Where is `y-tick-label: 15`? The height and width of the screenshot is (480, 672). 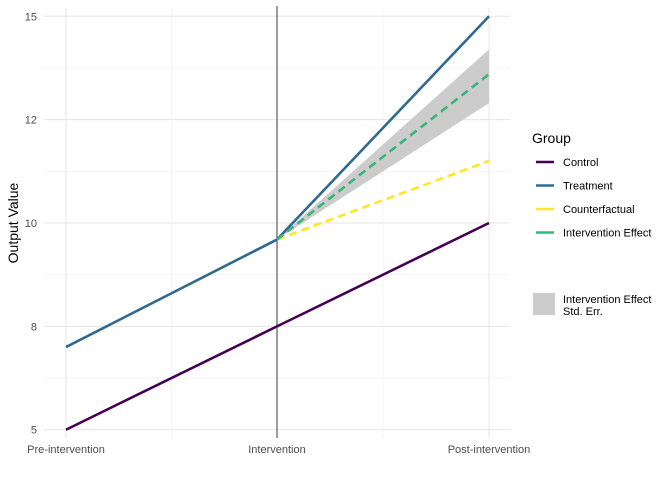
y-tick-label: 15 is located at coordinates (31, 17).